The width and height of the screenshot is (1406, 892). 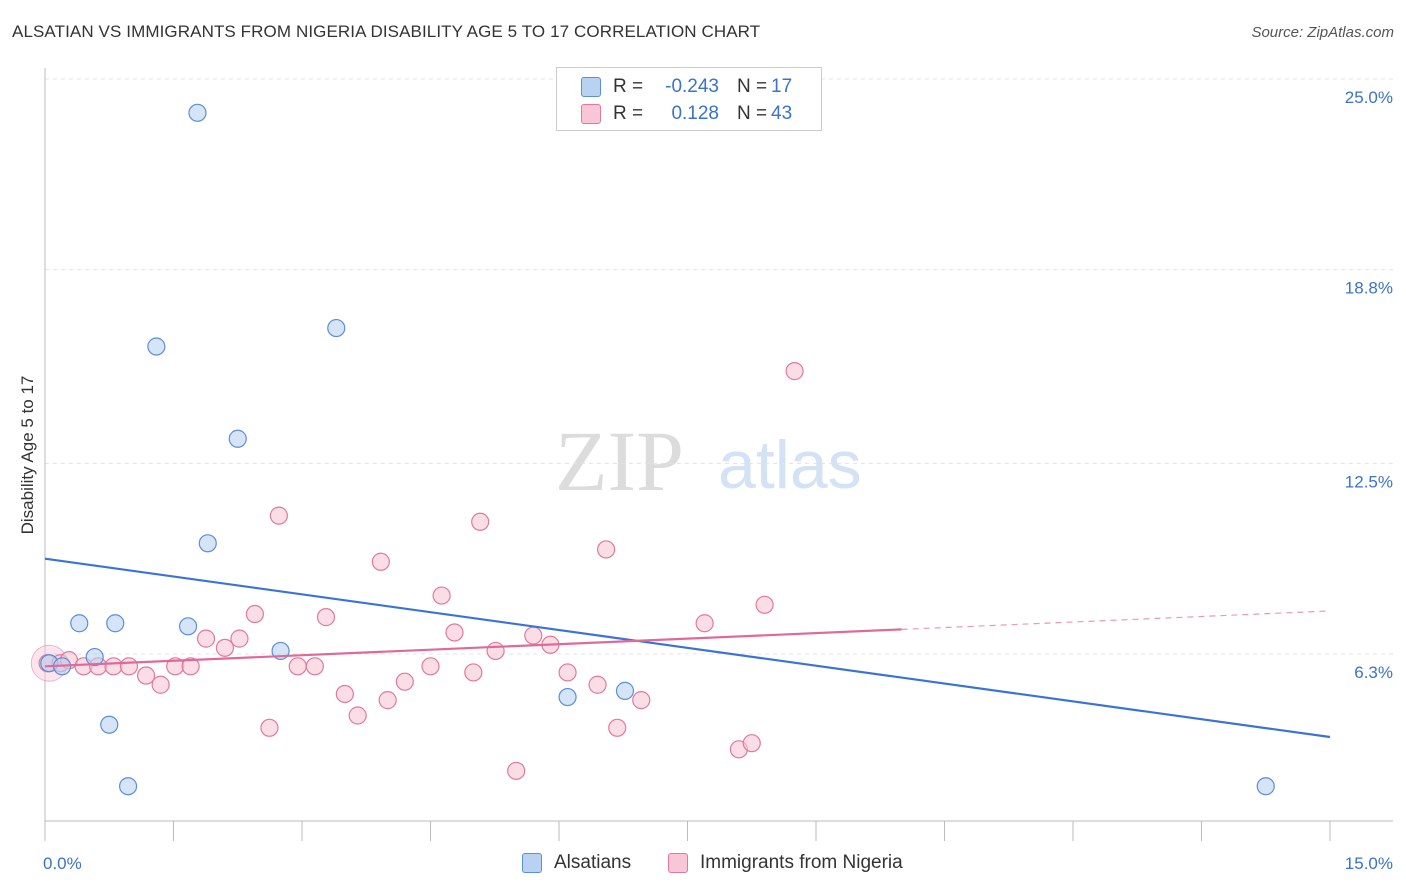 I want to click on source-label: Source: ZipAtlas.com, so click(x=1322, y=32).